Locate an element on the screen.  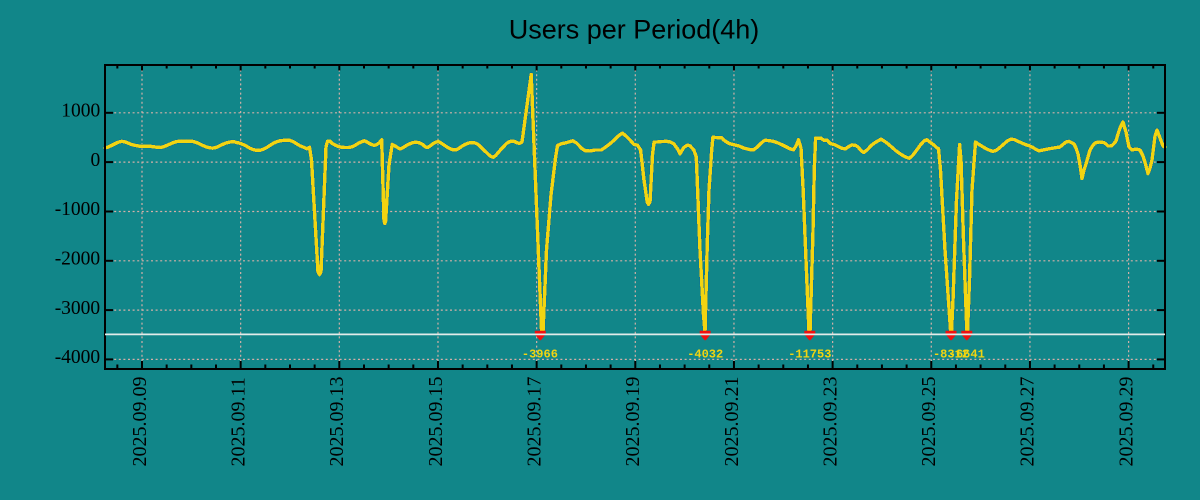
svg-text: -4032 is located at coordinates (705, 355).